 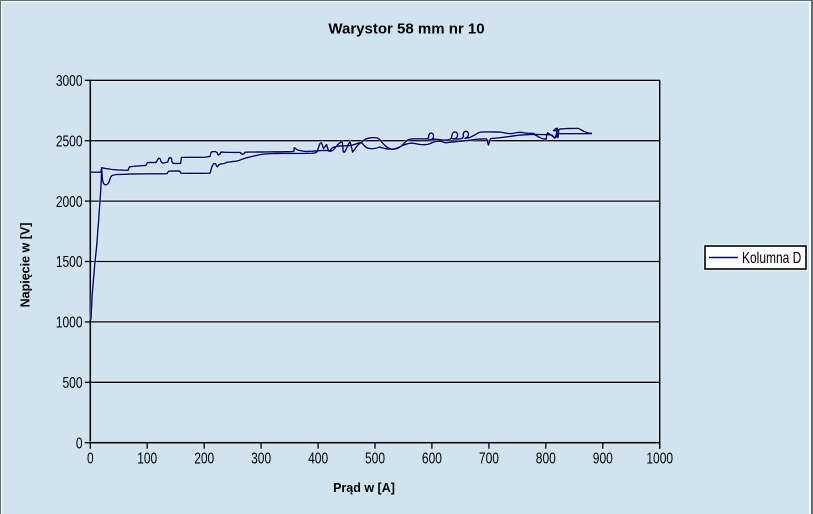 I want to click on svg-text: 400, so click(x=318, y=458).